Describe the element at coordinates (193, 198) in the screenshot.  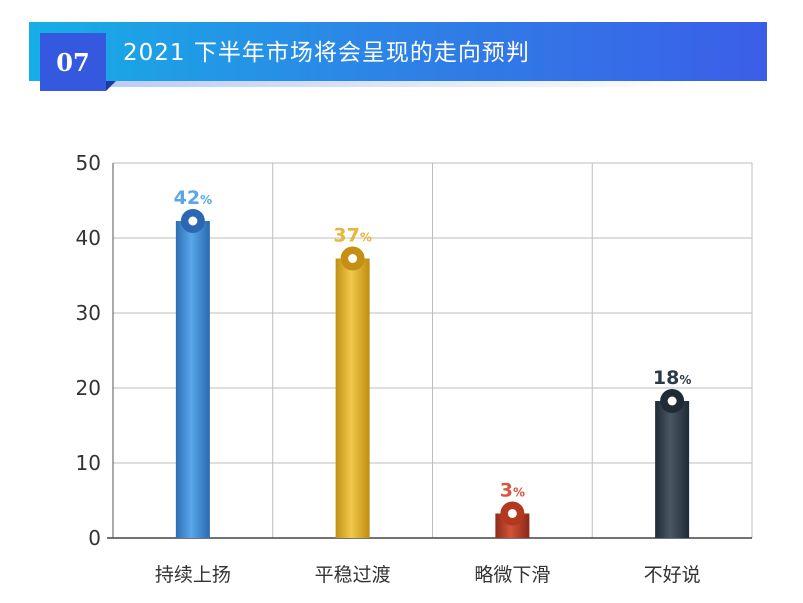
I see `data-label: 42%` at that location.